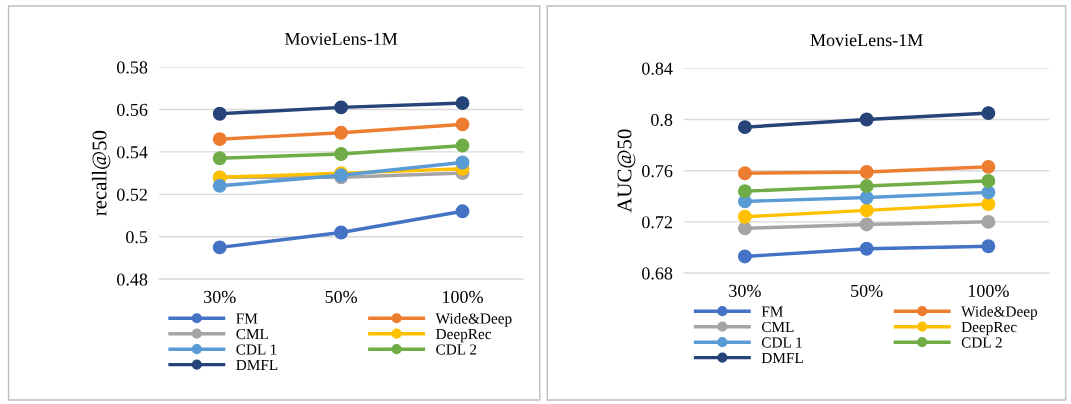 The height and width of the screenshot is (404, 1071). What do you see at coordinates (132, 152) in the screenshot?
I see `y-tick-label: 0.54` at bounding box center [132, 152].